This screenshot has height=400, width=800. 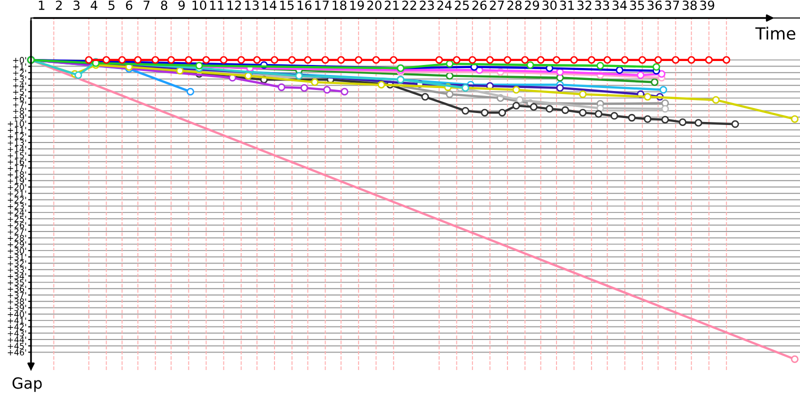 What do you see at coordinates (514, 5) in the screenshot?
I see `x-tick-label: 28` at bounding box center [514, 5].